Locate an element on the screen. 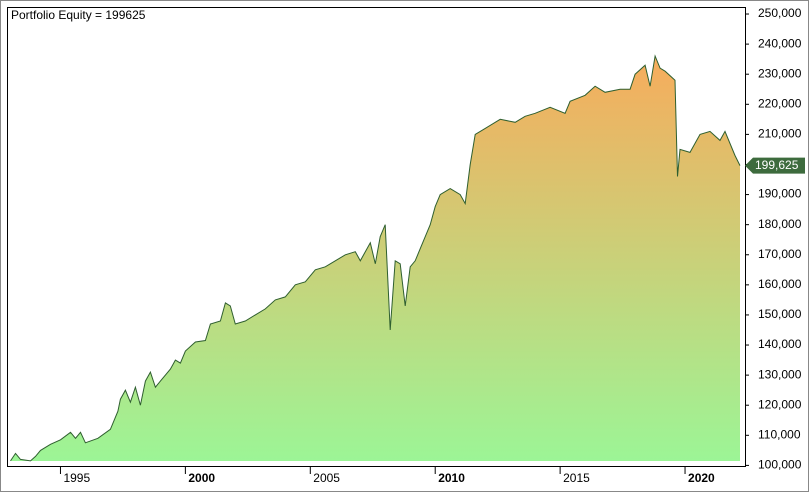  y-tick-label: 250,000 is located at coordinates (780, 13).